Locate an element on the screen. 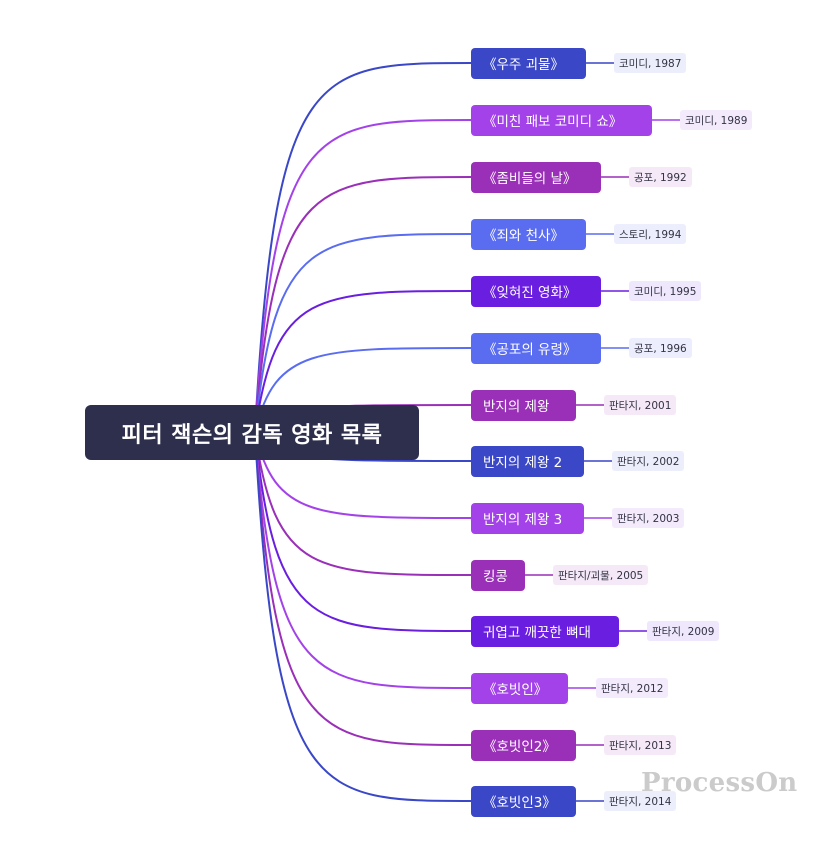  movie-detail-tag: 공포, 1996 is located at coordinates (660, 348).